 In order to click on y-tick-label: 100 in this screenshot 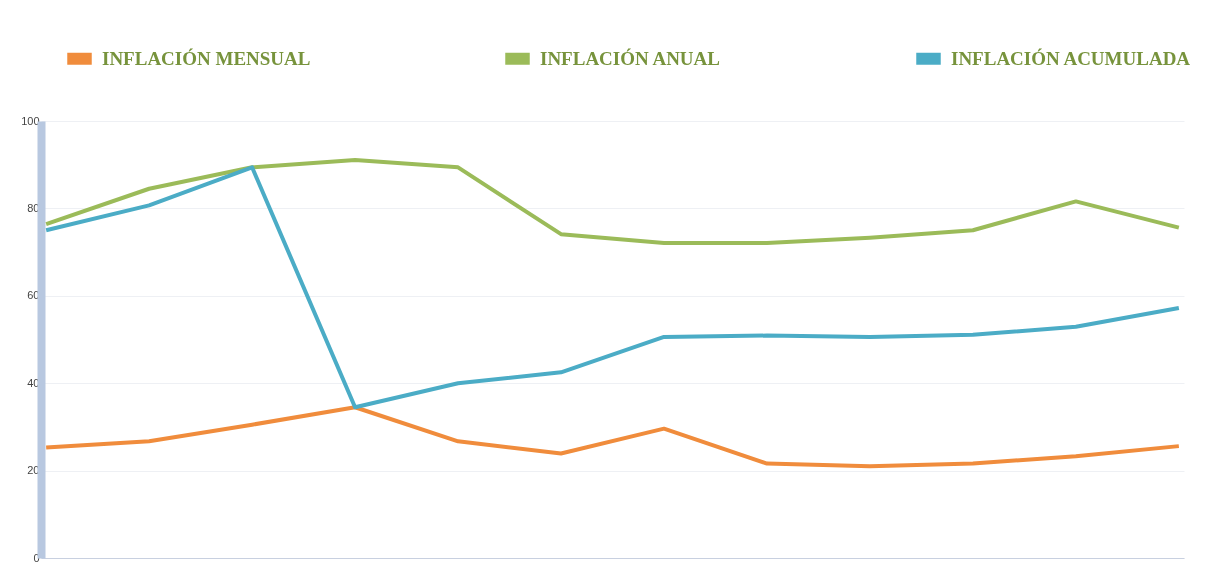, I will do `click(30, 120)`.